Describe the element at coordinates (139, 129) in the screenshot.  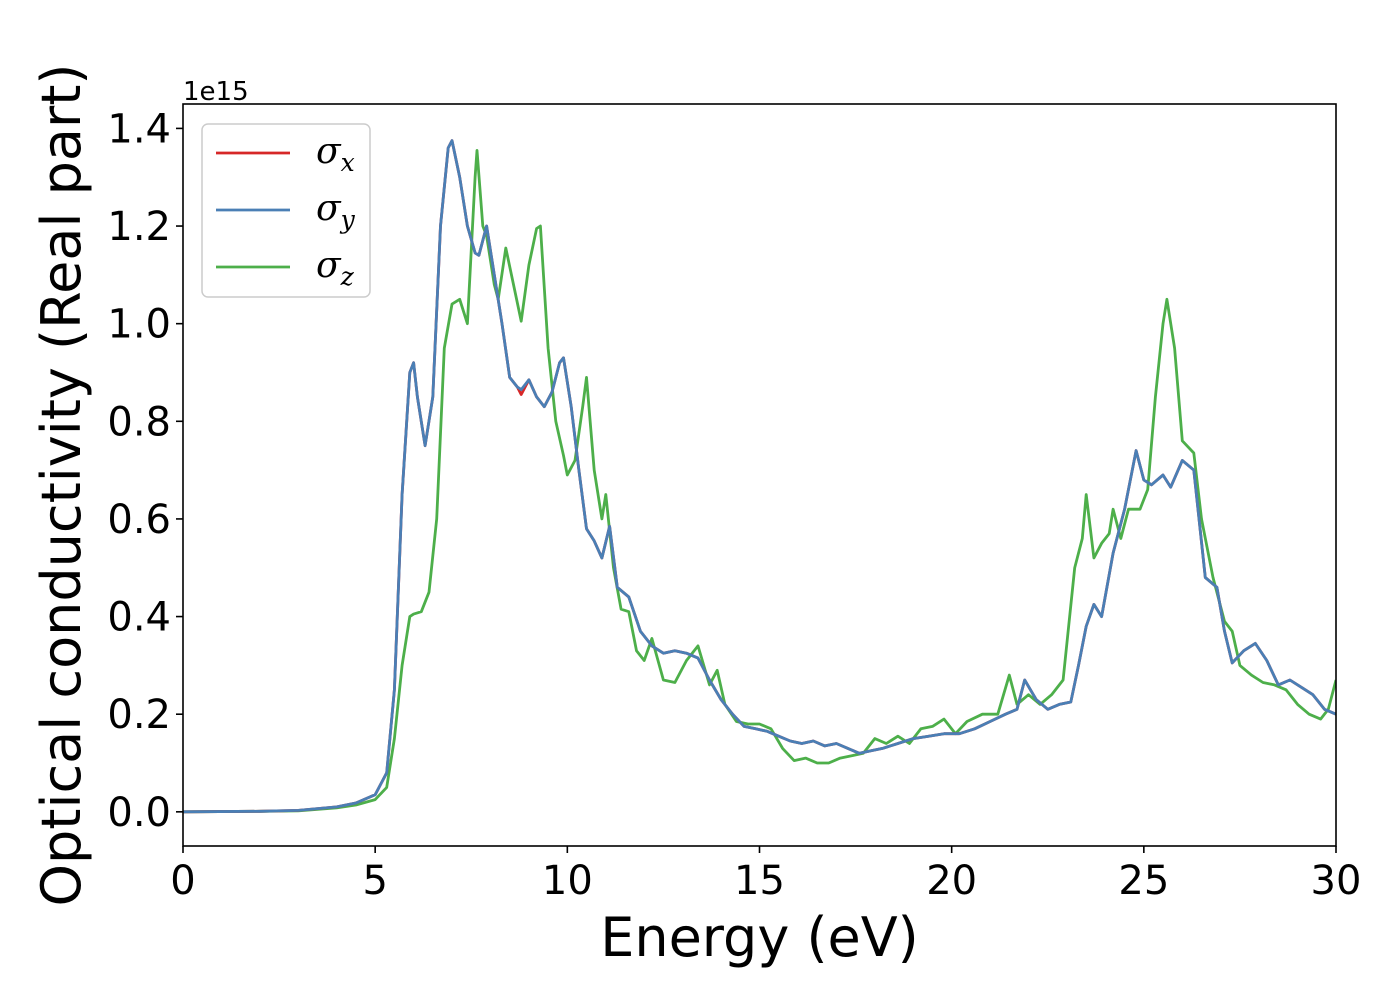
I see `y-tick-label: 1.4` at that location.